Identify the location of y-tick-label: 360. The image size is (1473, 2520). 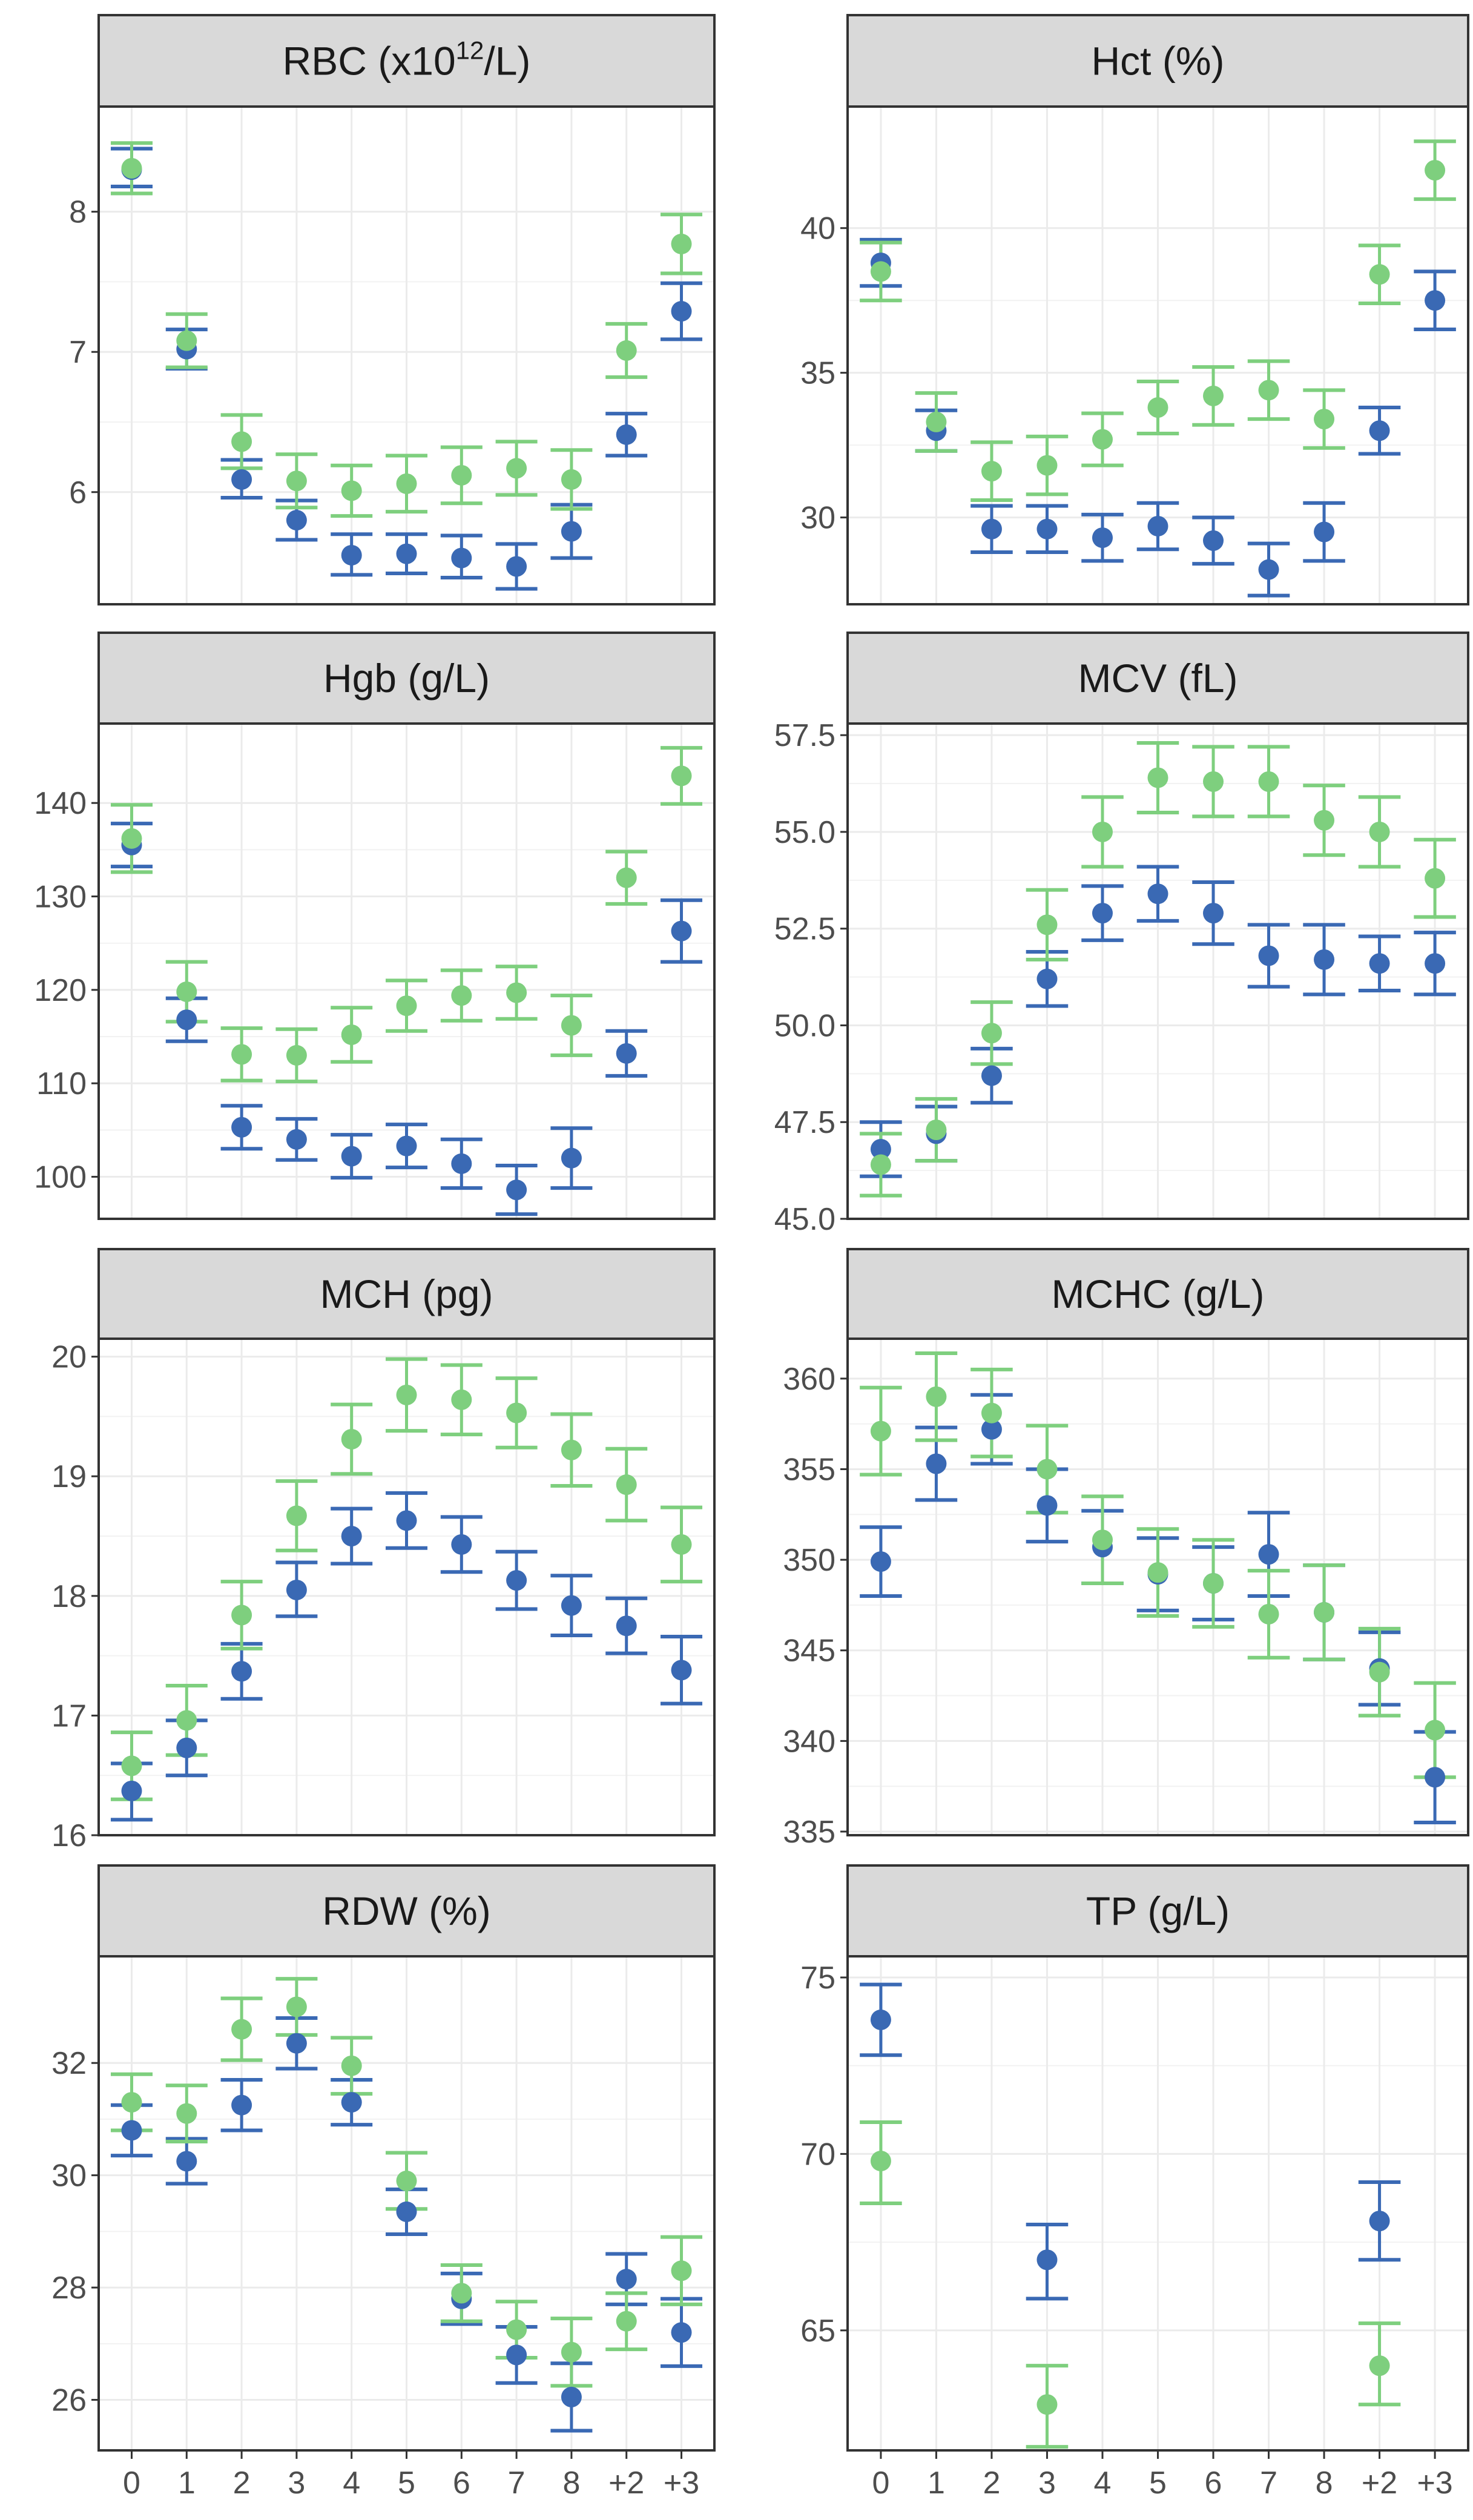
(809, 1379).